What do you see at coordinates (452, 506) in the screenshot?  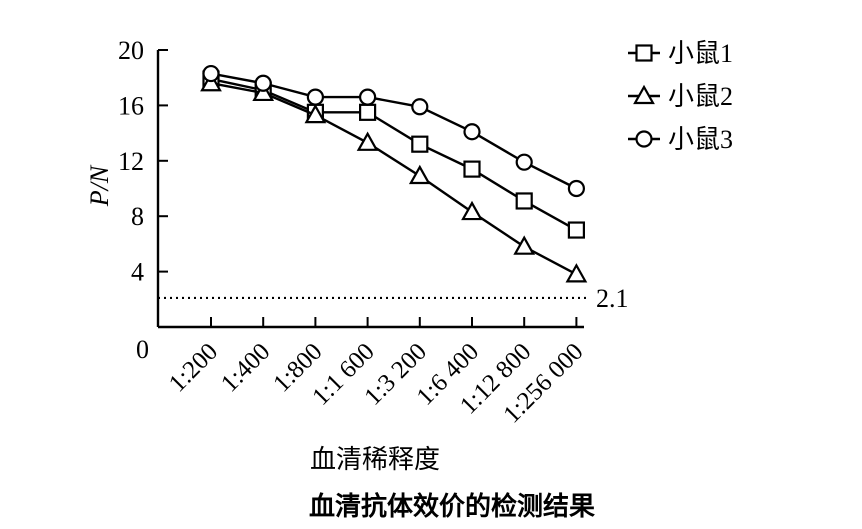 I see `chart-title: 血清抗体效价的检测结果` at bounding box center [452, 506].